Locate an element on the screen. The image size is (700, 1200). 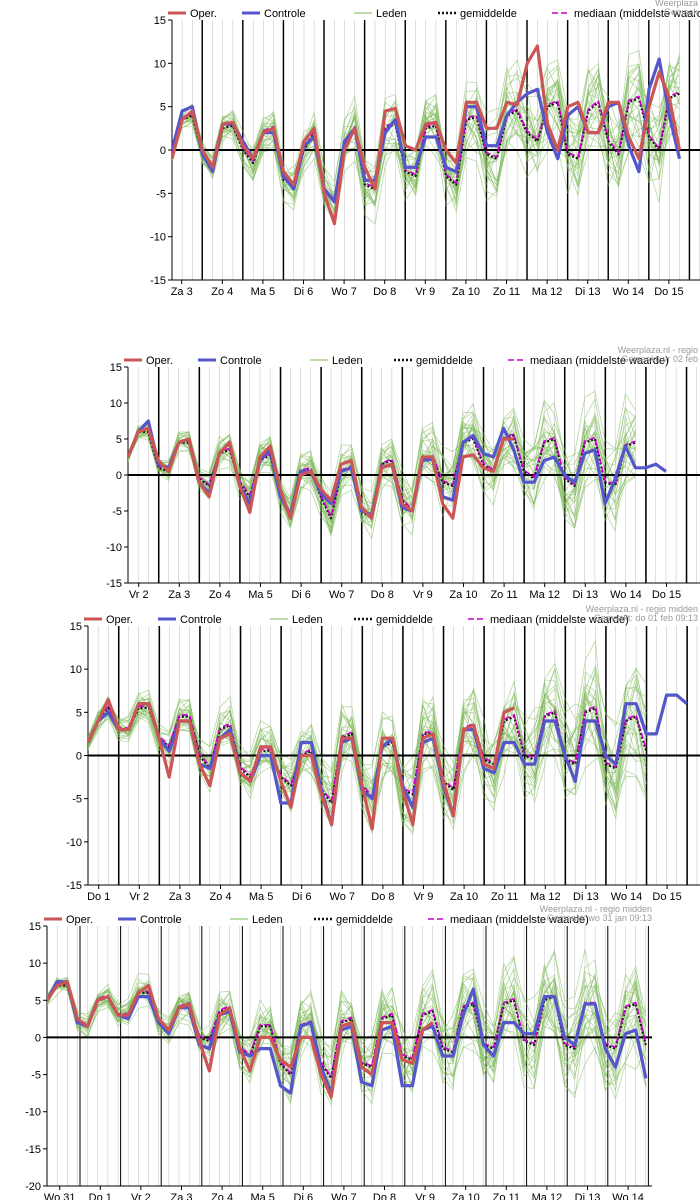
y-tick-label: 15 is located at coordinates (35, 927).